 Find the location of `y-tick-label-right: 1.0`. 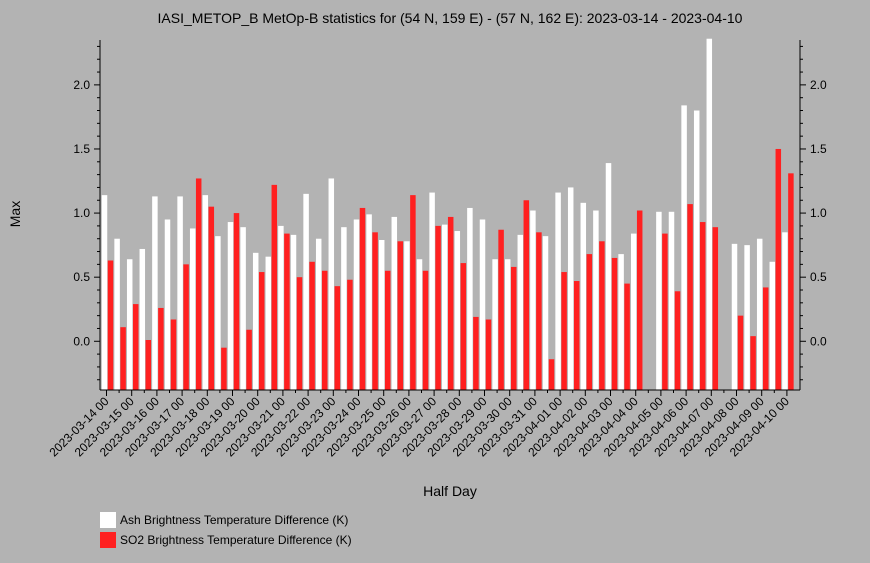

y-tick-label-right: 1.0 is located at coordinates (818, 213).